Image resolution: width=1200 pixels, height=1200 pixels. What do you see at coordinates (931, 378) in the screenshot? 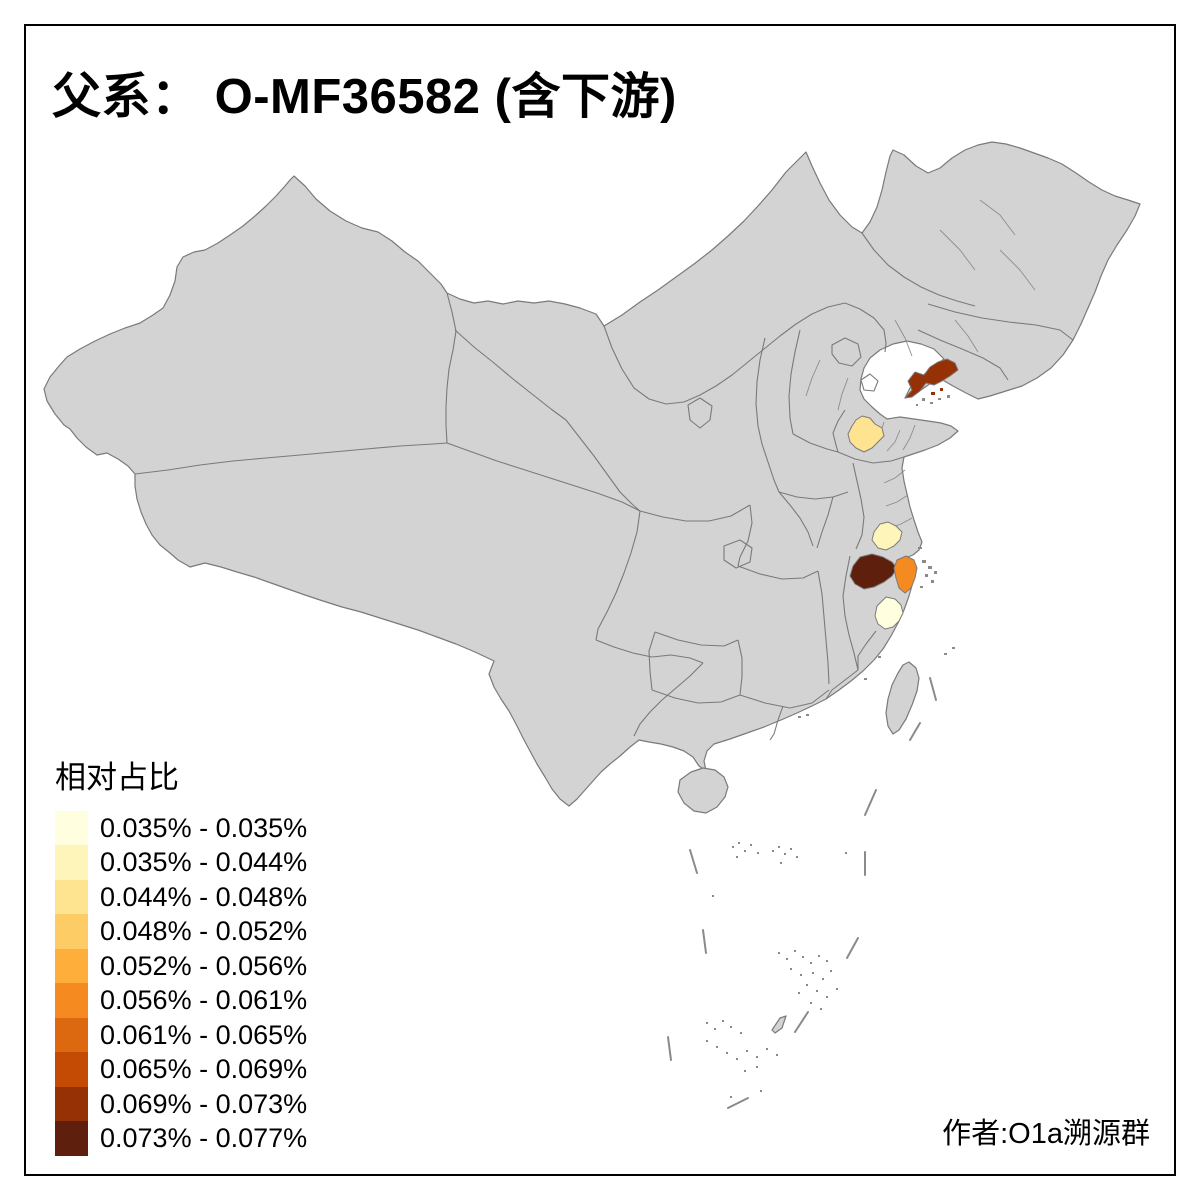
I see `region-dalian-liaoning` at bounding box center [931, 378].